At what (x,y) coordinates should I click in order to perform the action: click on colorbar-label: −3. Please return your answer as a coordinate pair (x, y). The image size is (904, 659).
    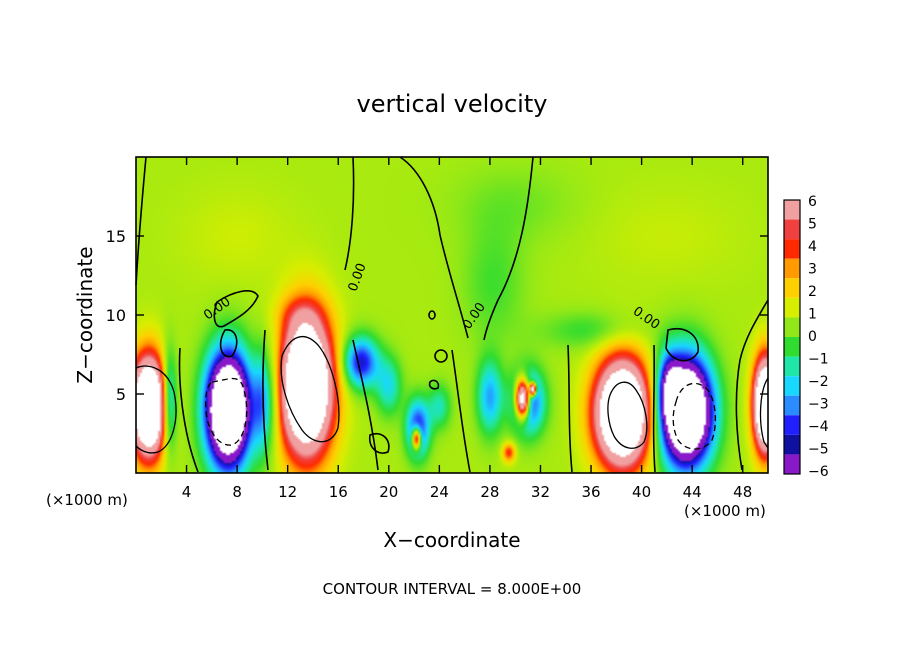
    Looking at the image, I should click on (818, 405).